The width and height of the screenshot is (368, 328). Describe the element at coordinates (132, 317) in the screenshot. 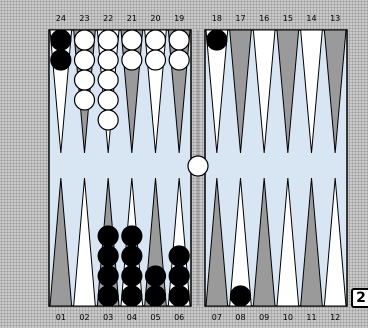

I see `point-label-04: 04` at that location.